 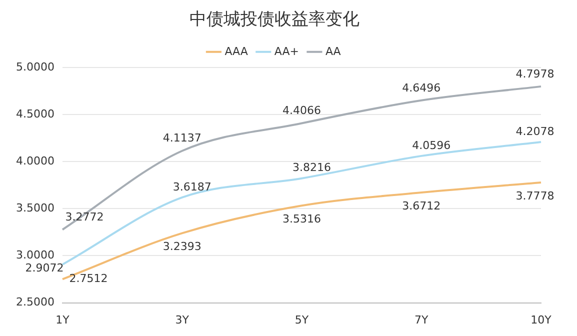 What do you see at coordinates (35, 113) in the screenshot?
I see `y-tick-label: 4.5000` at bounding box center [35, 113].